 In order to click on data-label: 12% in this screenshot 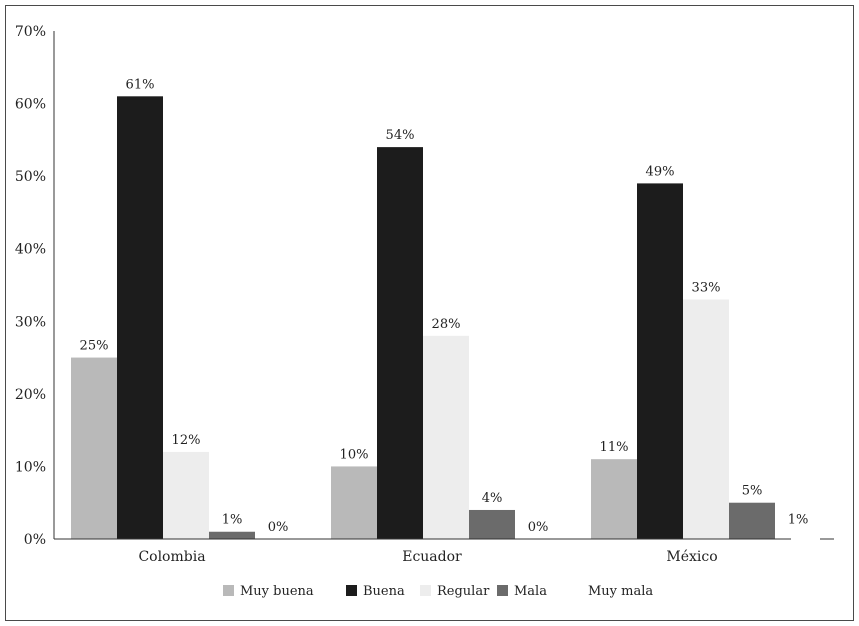, I will do `click(186, 440)`.